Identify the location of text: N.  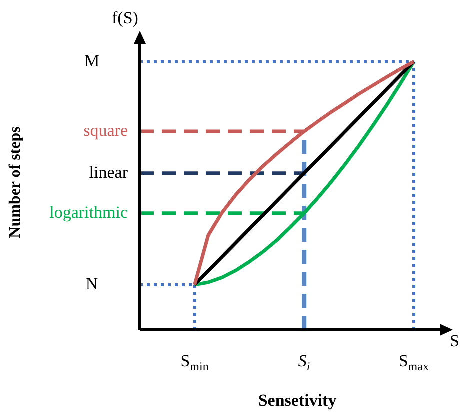
(92, 284).